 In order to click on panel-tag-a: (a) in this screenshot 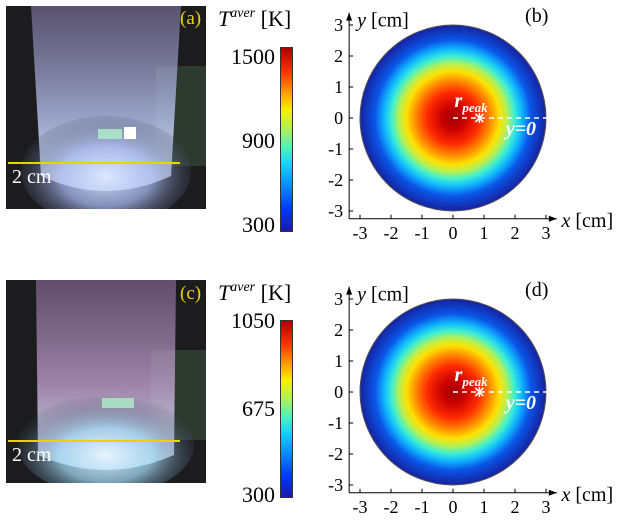, I will do `click(191, 18)`.